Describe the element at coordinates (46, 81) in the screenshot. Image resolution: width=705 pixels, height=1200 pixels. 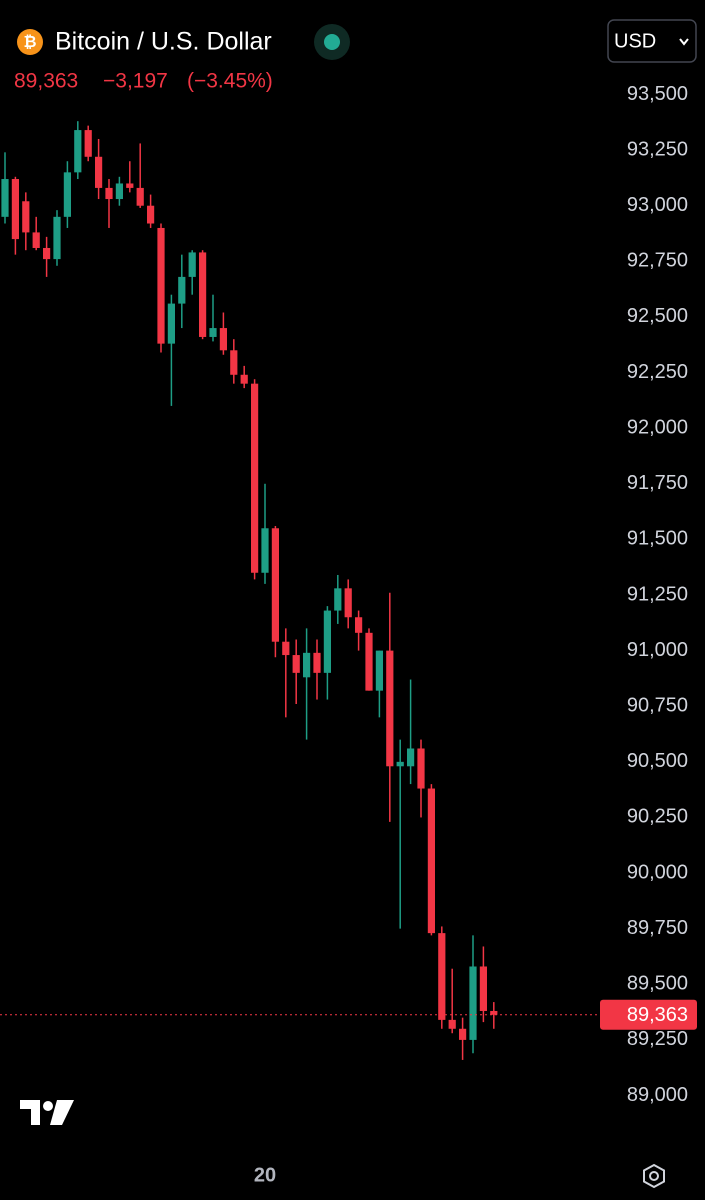
I see `header-price: 89,363` at that location.